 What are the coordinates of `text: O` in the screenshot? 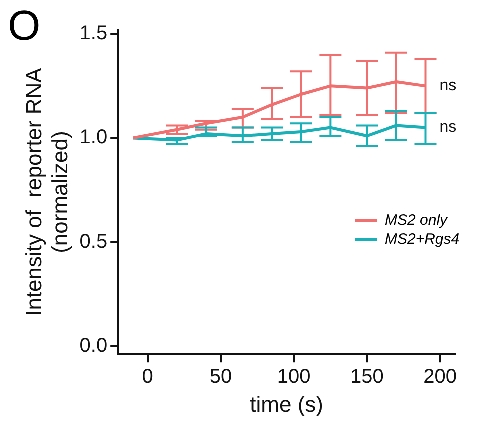 It's located at (24, 26).